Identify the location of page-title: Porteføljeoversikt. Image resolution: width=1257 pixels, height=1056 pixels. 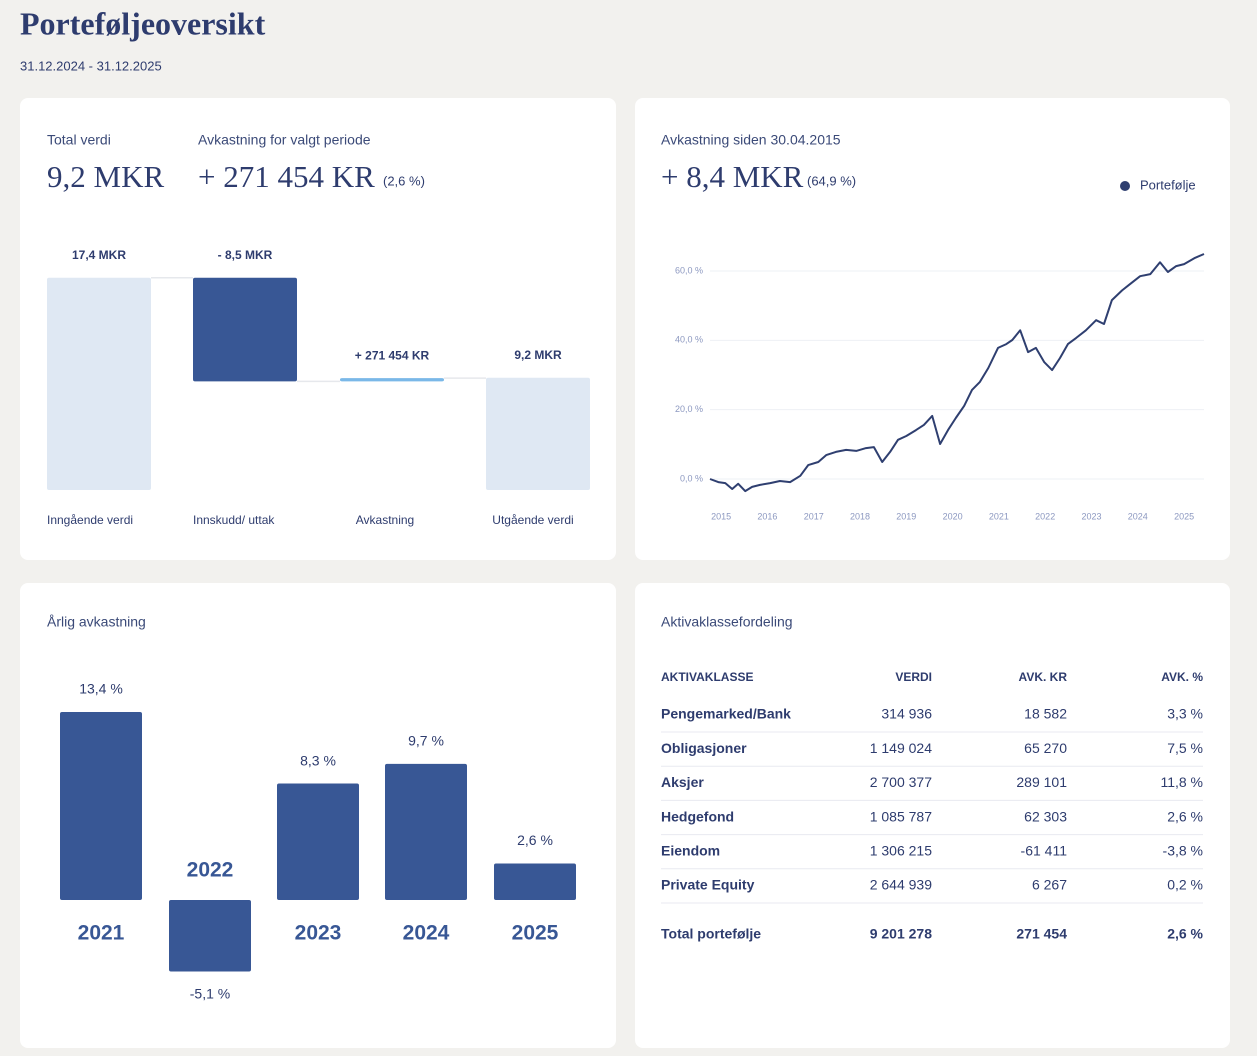
(143, 23).